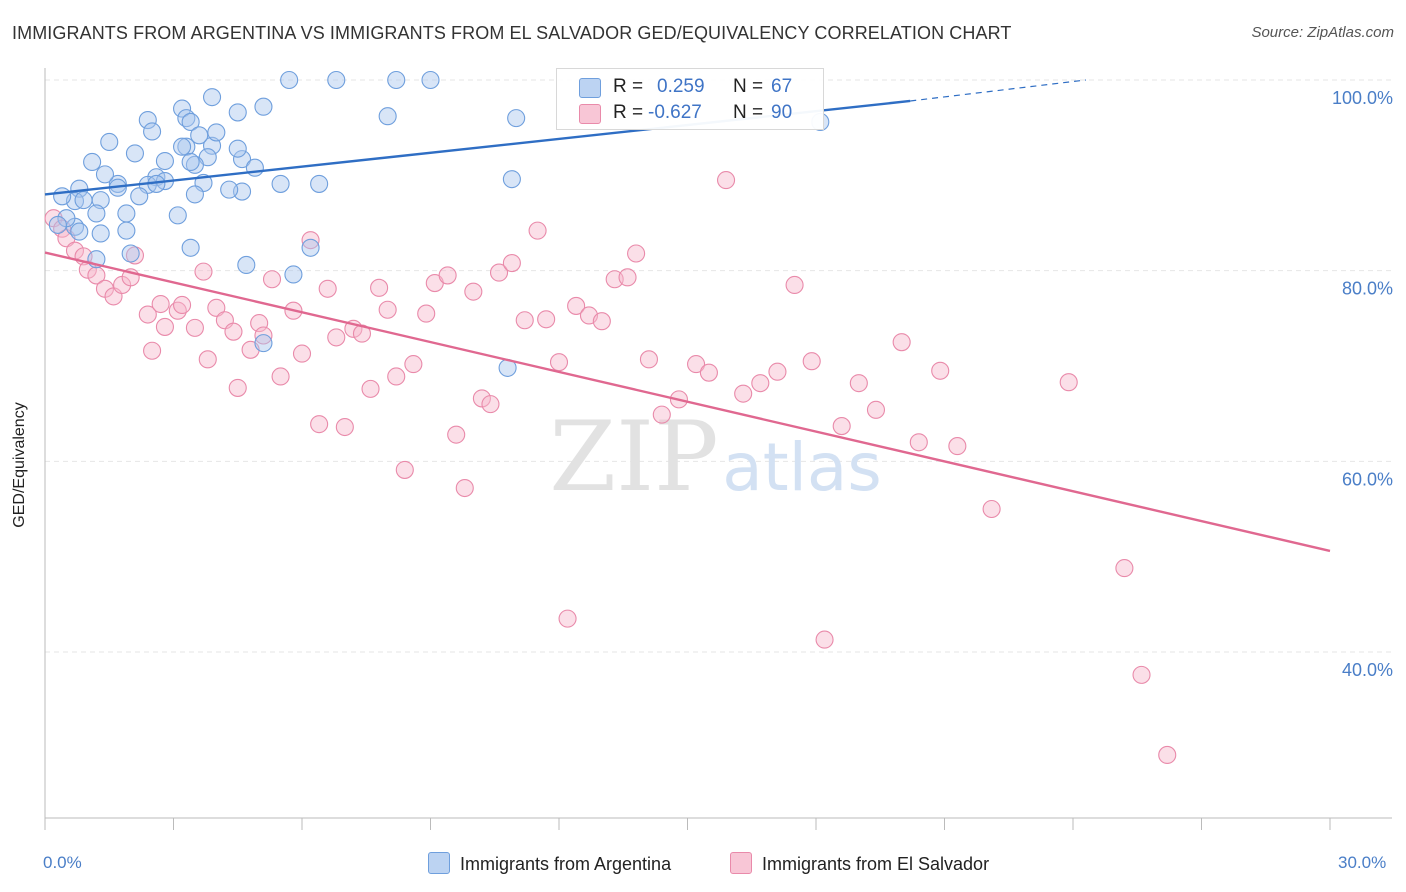 The height and width of the screenshot is (892, 1406). What do you see at coordinates (590, 114) in the screenshot?
I see `el-salvador-swatch` at bounding box center [590, 114].